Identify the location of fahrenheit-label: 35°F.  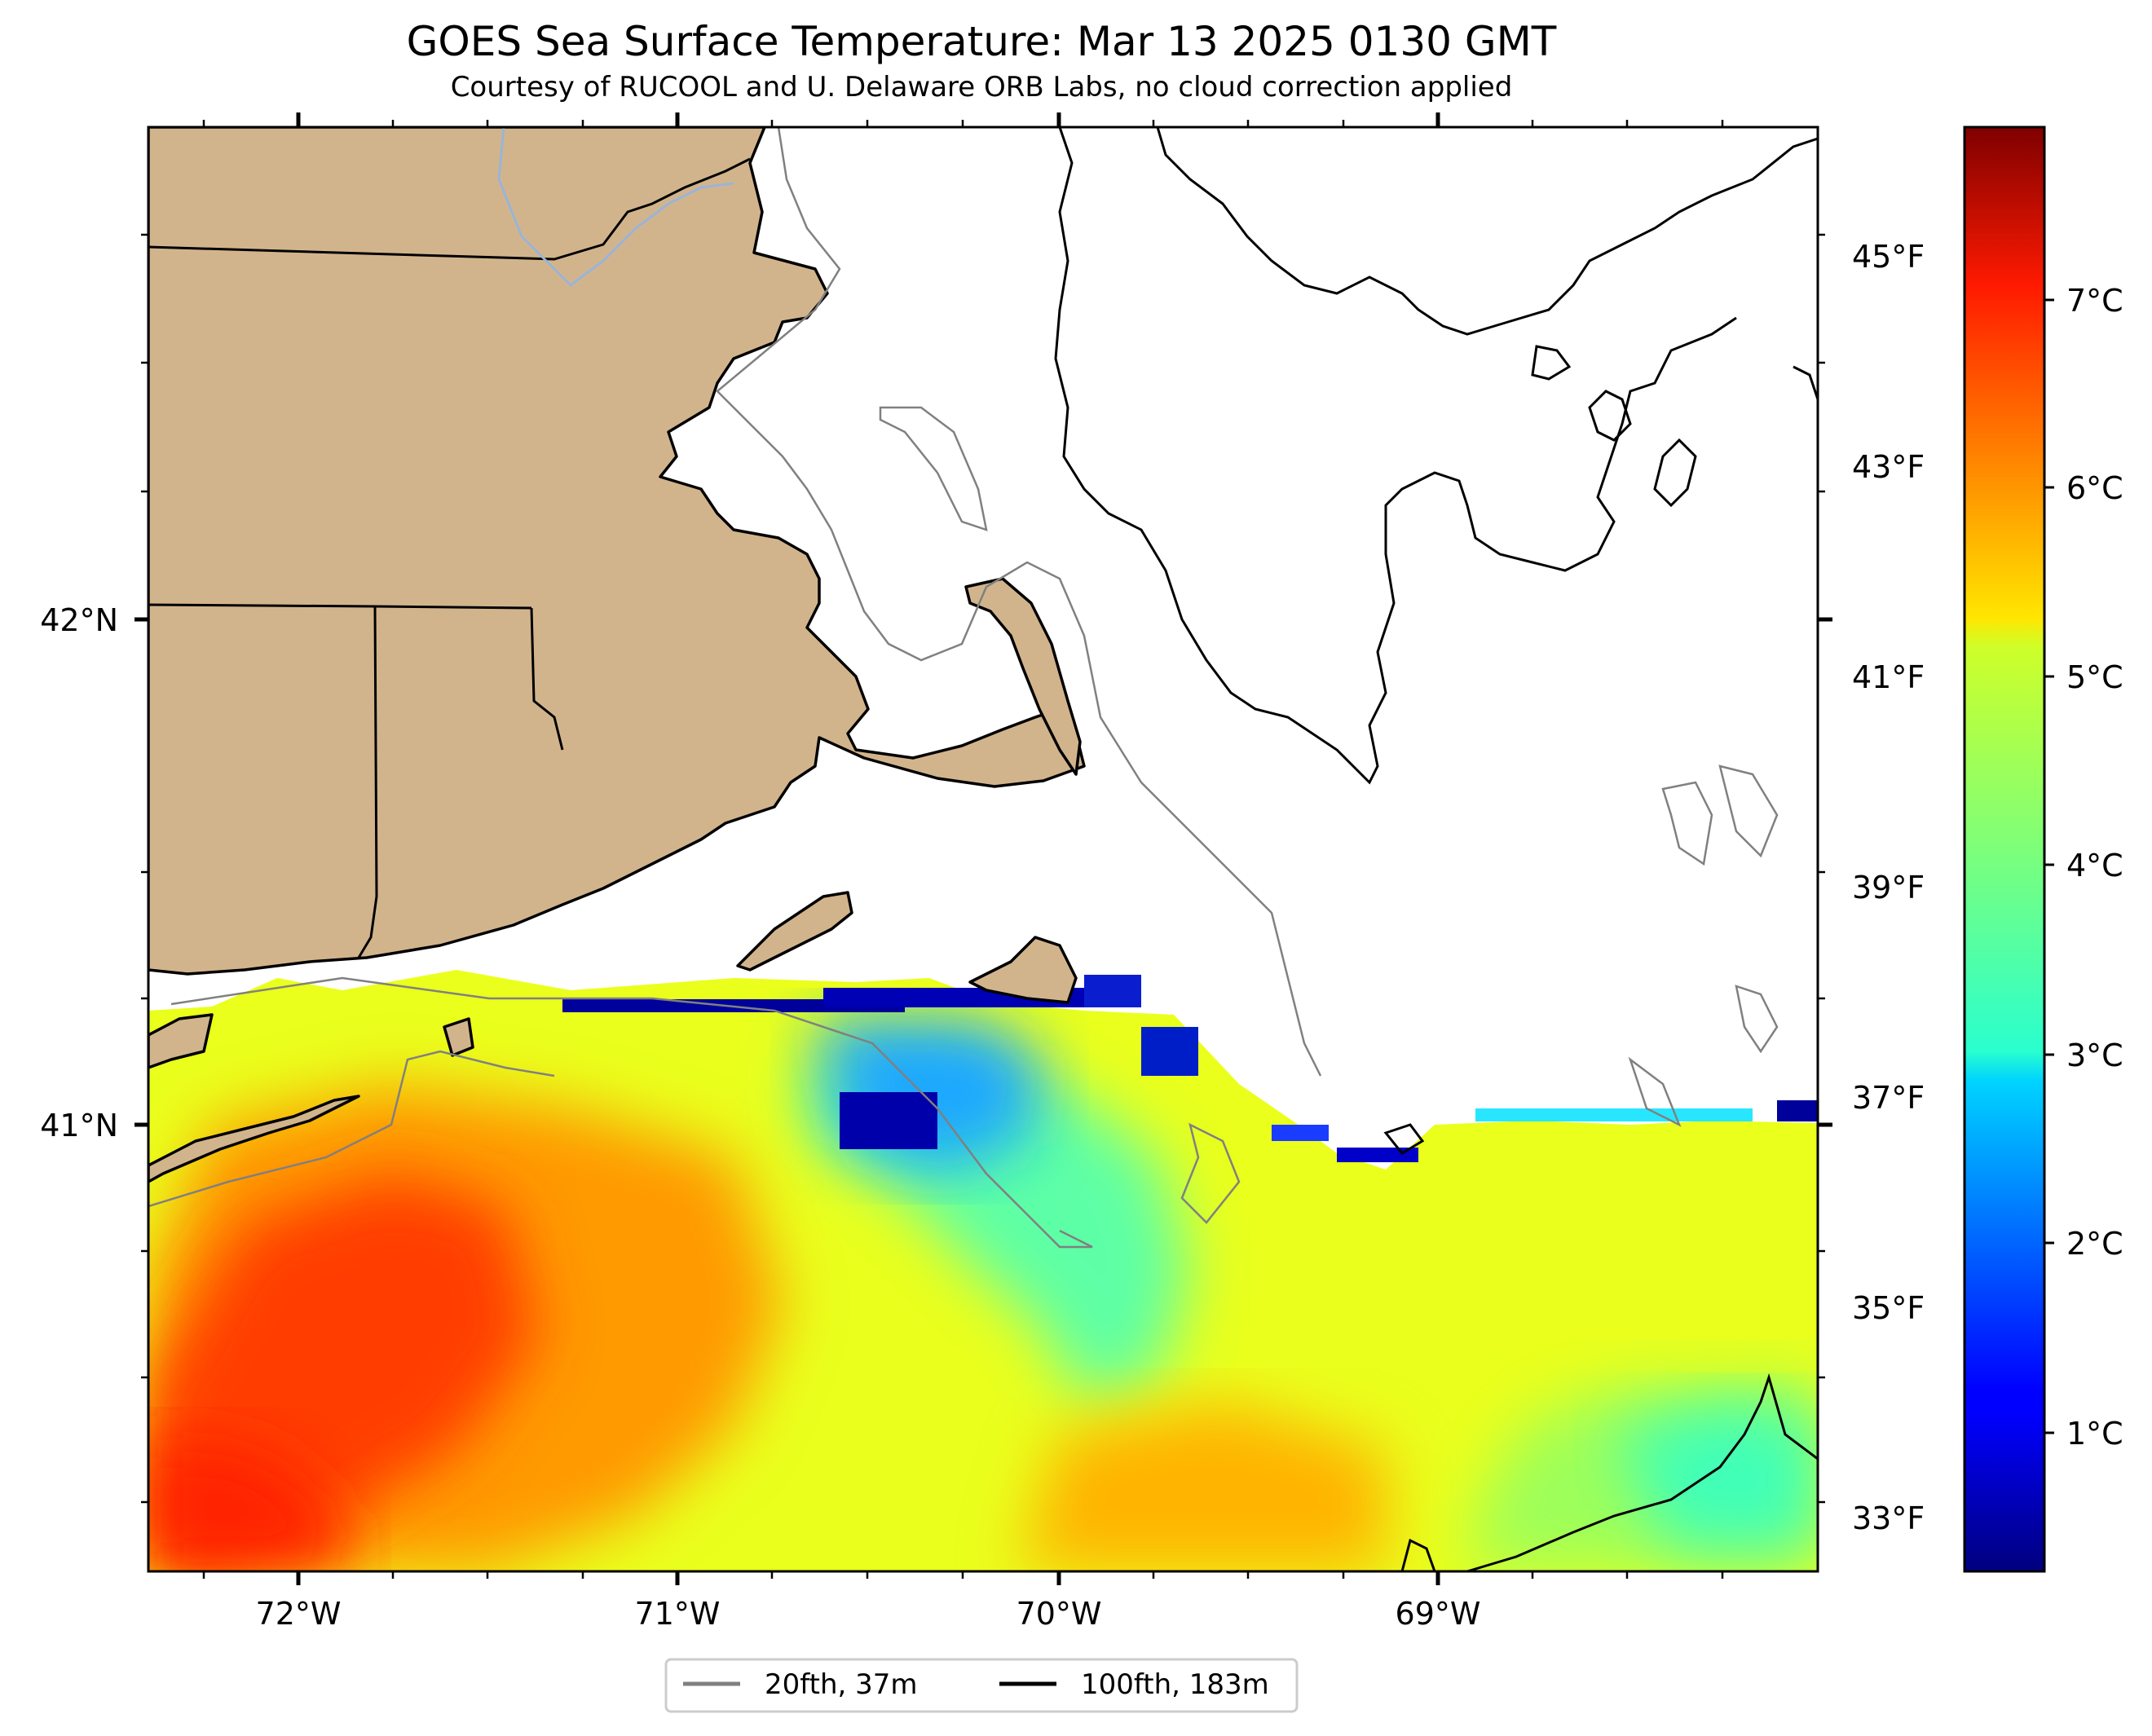
(1888, 1308).